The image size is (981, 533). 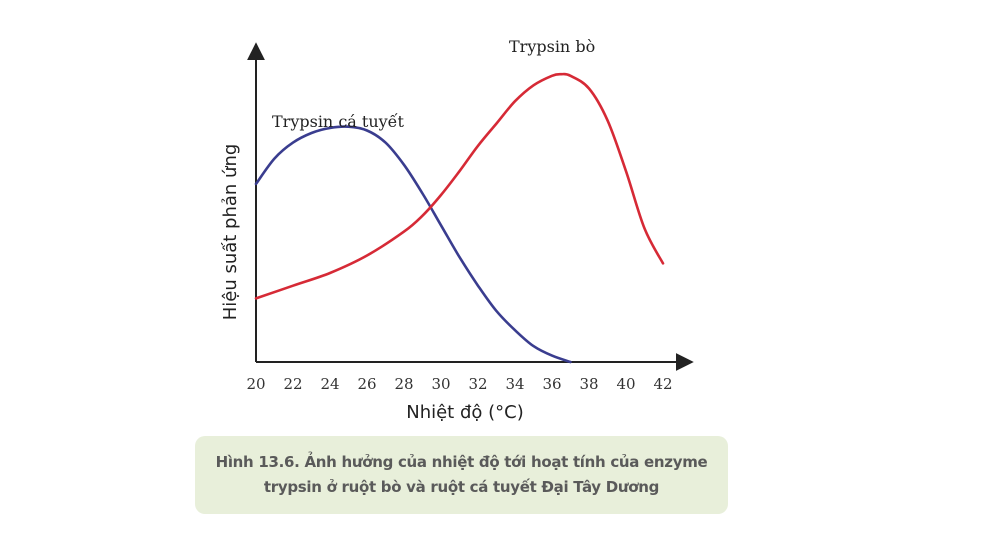 I want to click on x-tick-label: 30, so click(x=440, y=384).